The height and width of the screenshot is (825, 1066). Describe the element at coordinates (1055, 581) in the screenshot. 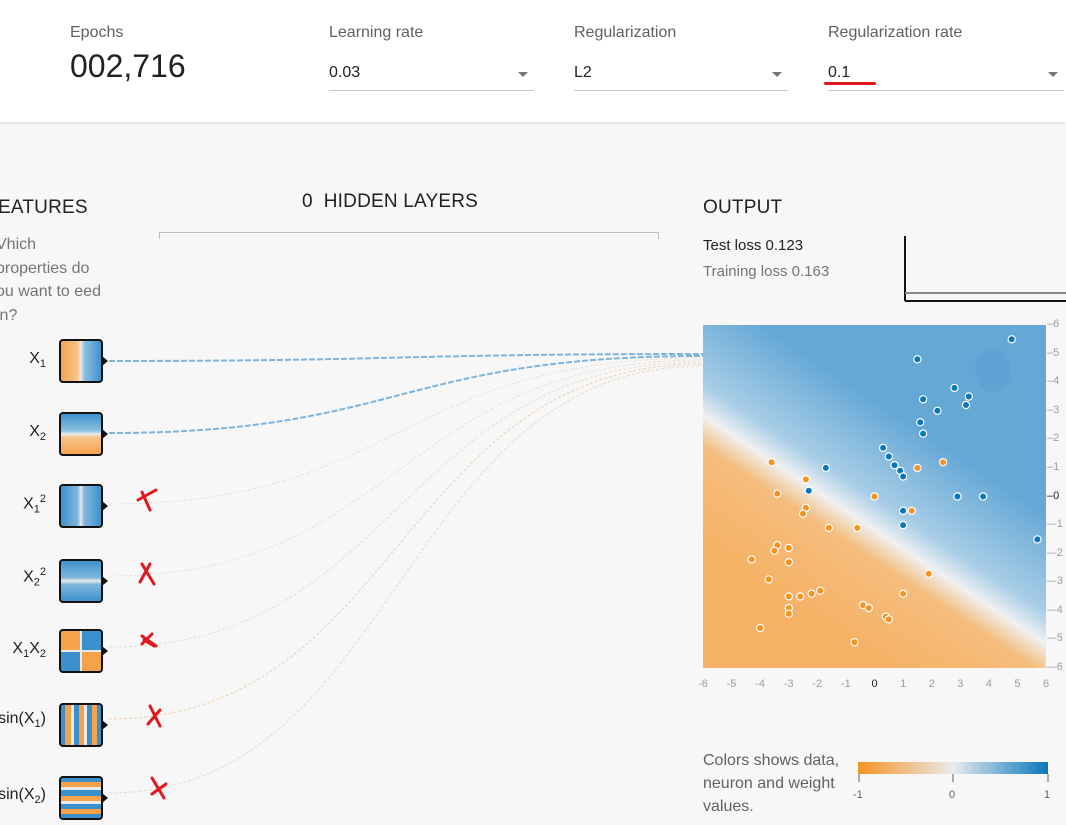

I see `y-tick-label: –-3` at that location.